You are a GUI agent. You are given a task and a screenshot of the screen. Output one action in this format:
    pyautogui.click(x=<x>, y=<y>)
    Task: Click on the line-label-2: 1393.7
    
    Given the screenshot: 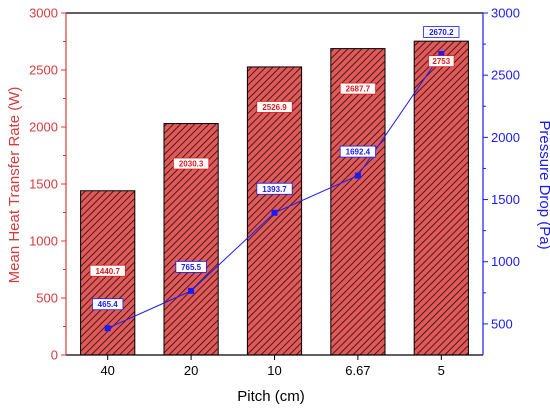 What is the action you would take?
    pyautogui.click(x=274, y=188)
    